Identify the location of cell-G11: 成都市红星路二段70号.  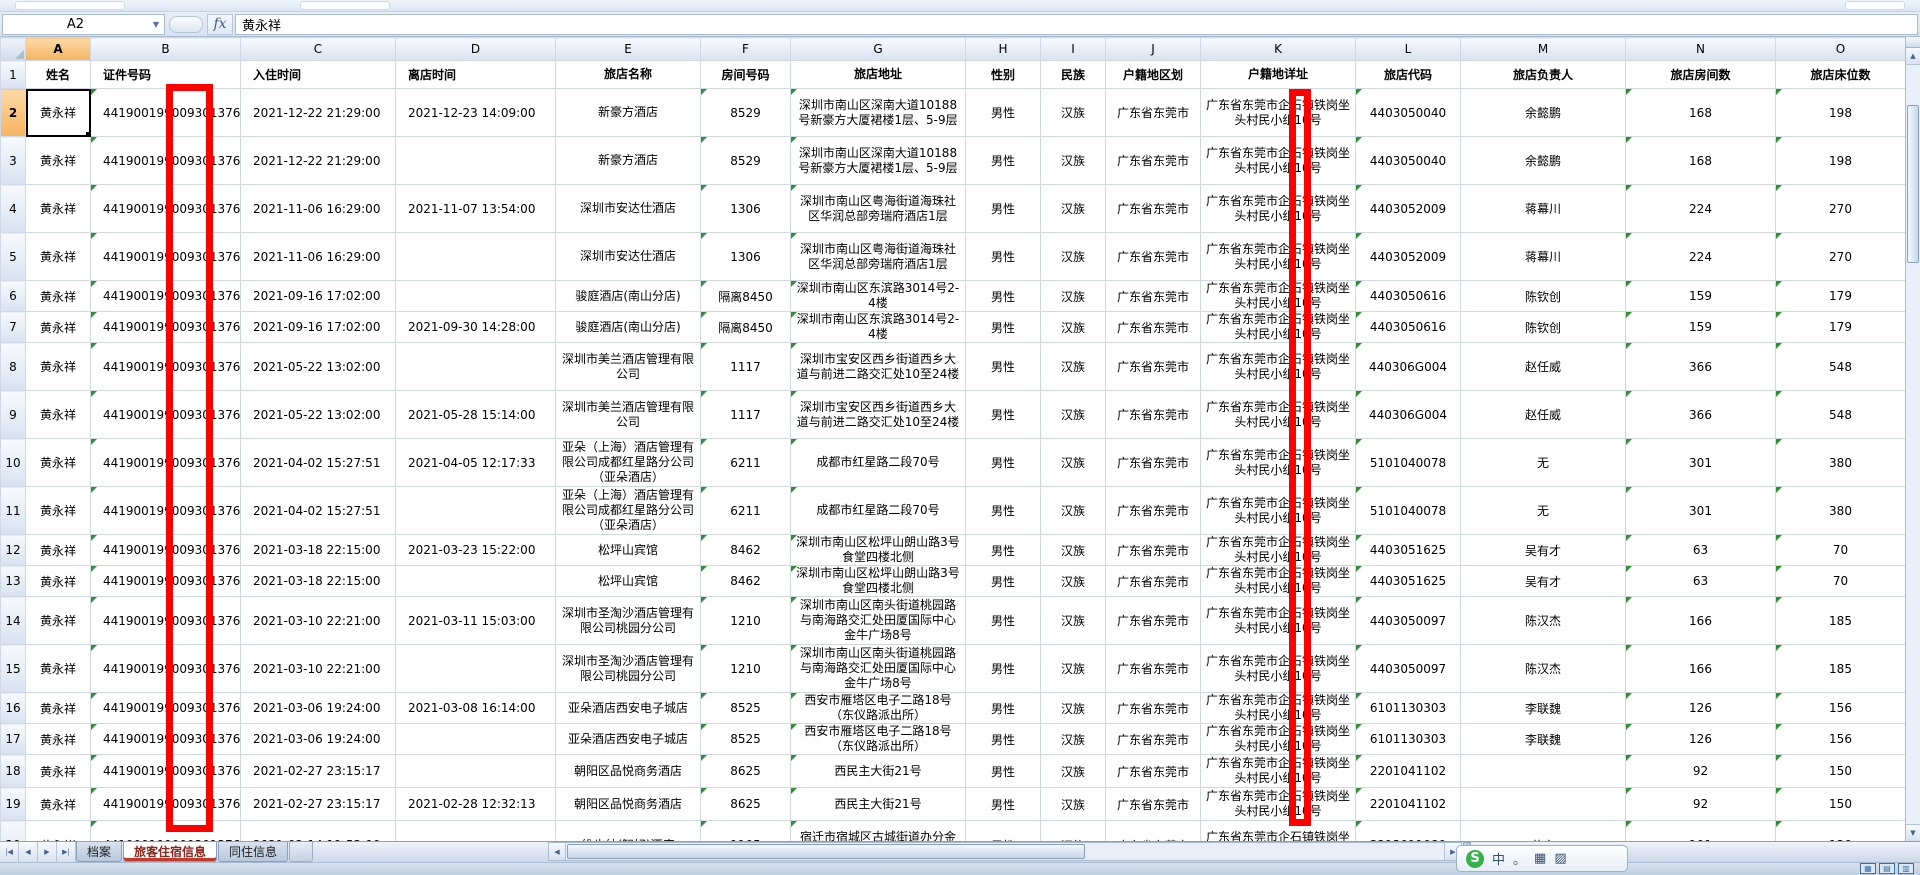
(878, 510).